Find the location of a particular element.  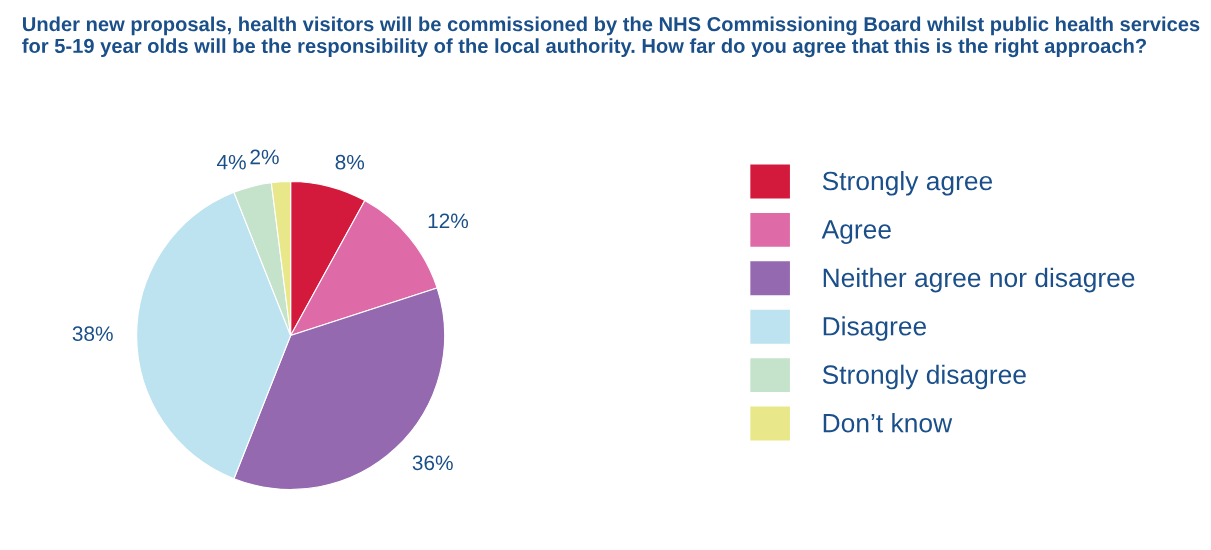

chart-title: Under new proposals, health visitors will be commissioned by the NHS Commissioning Board whilst public health services for 5-19 year olds will be the responsibility of the local authority. How far do you agree that this is the right approach? is located at coordinates (611, 37).